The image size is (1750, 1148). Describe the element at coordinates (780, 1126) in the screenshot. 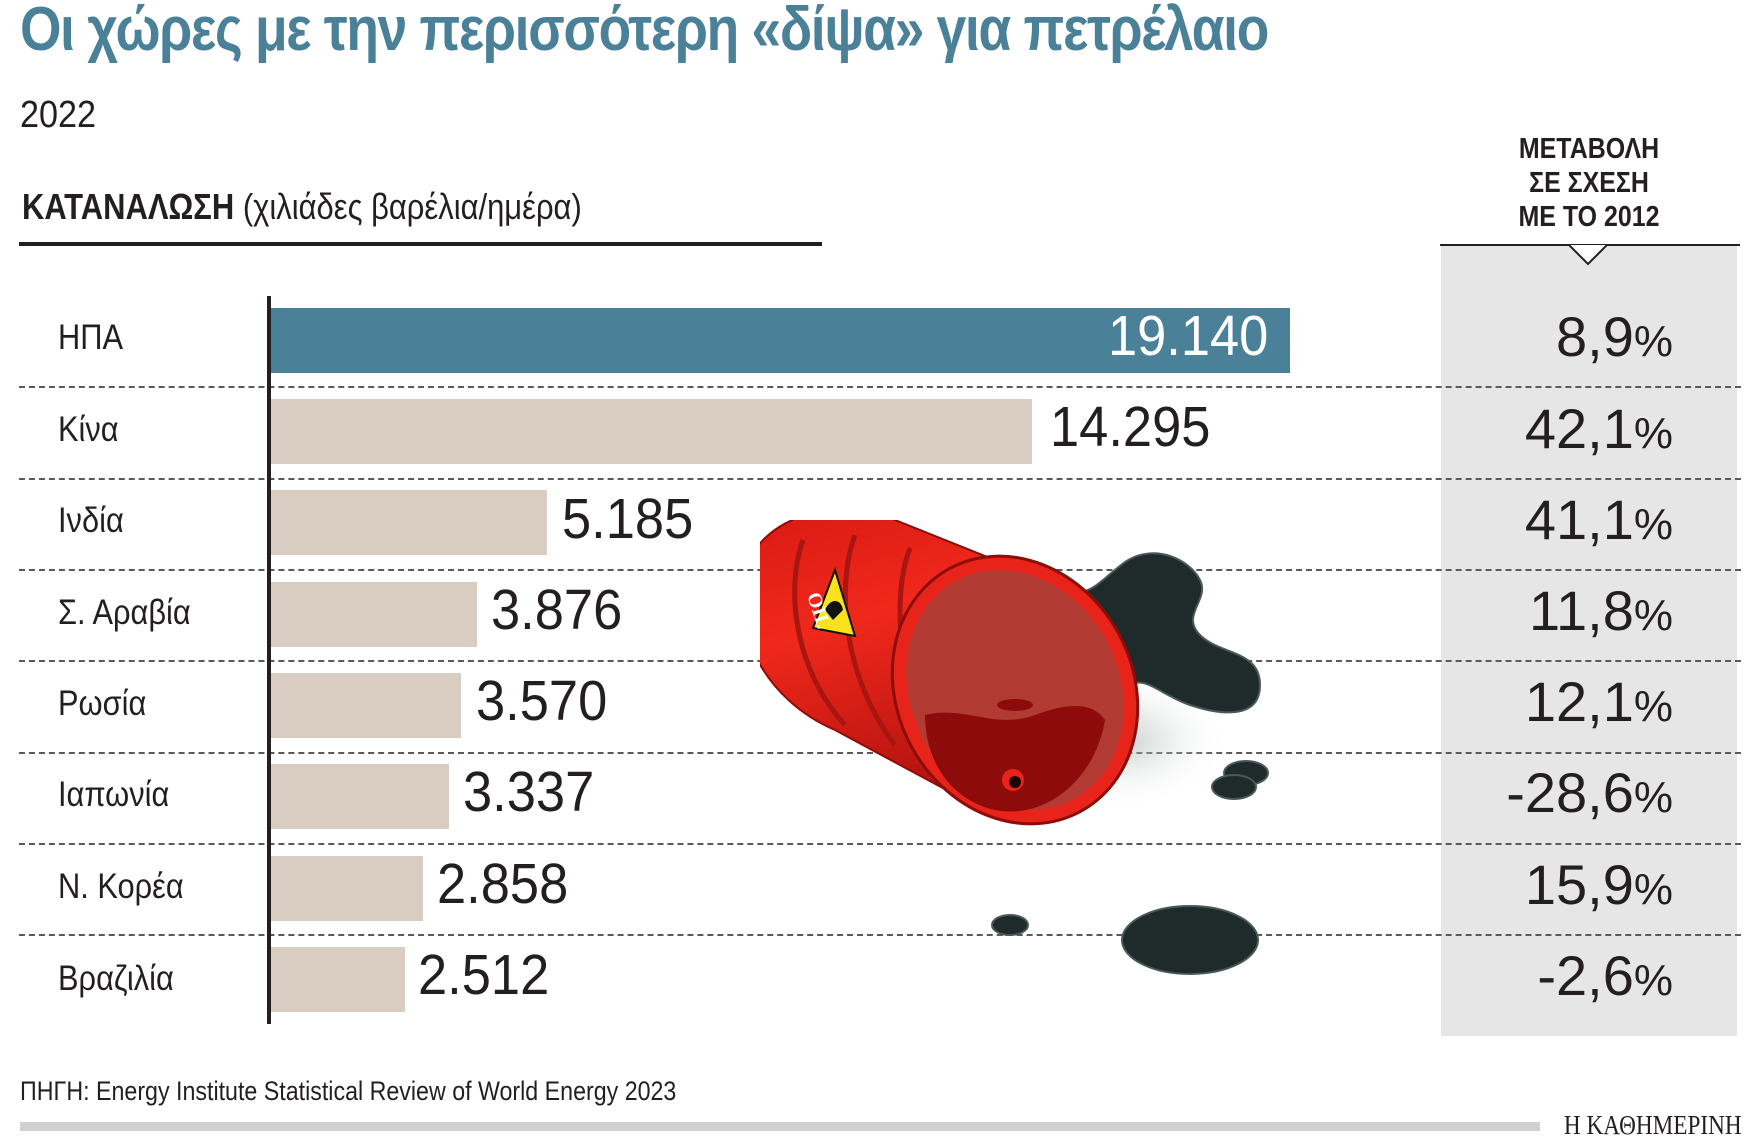

I see `footer-rule` at that location.